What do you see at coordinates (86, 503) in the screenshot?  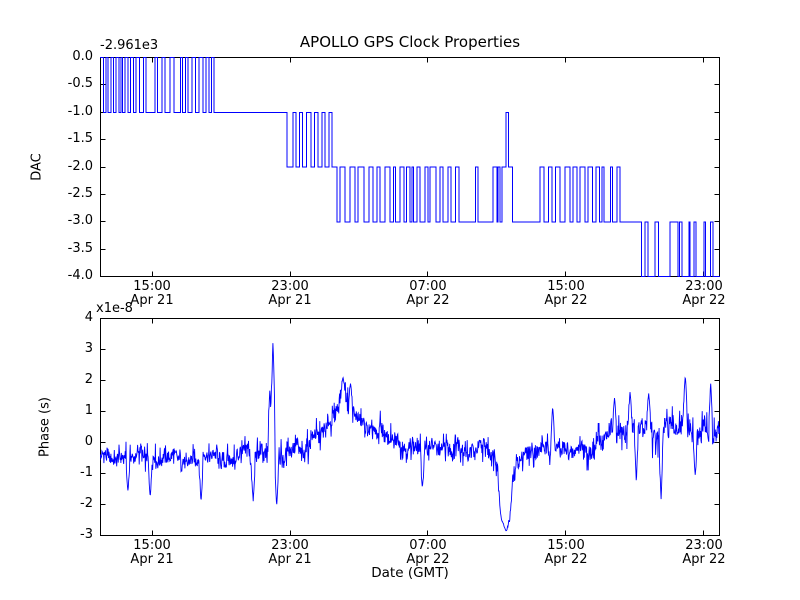 I see `y-tick-label: -2` at bounding box center [86, 503].